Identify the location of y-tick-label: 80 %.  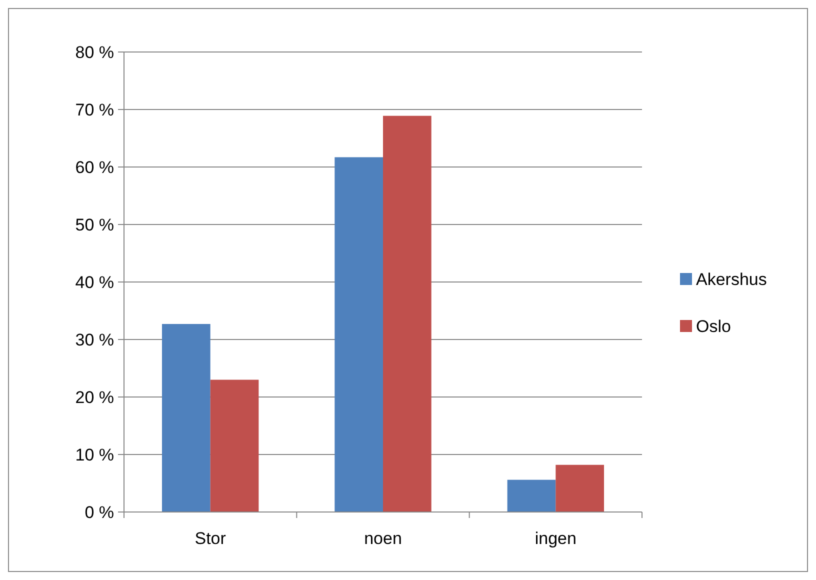
(94, 52).